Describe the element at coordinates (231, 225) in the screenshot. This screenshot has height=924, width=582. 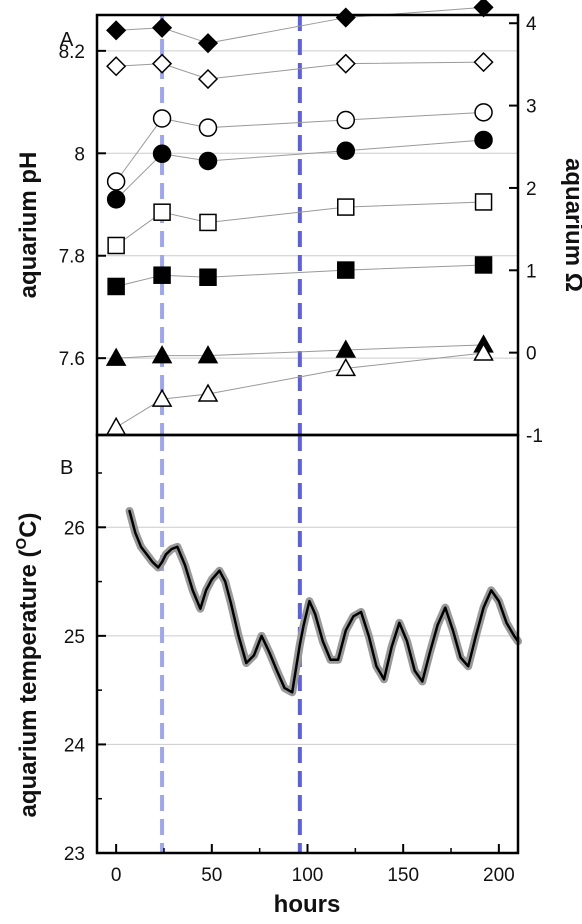
I see `panel-a-reference-lines` at that location.